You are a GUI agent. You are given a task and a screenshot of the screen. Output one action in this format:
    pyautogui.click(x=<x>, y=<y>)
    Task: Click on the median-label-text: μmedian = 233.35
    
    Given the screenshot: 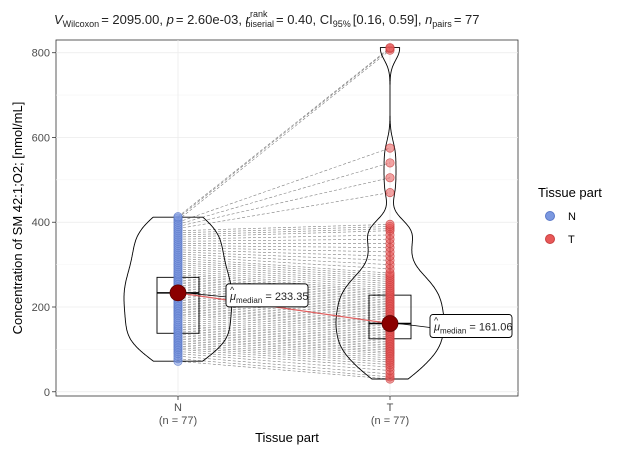 What is the action you would take?
    pyautogui.click(x=268, y=298)
    